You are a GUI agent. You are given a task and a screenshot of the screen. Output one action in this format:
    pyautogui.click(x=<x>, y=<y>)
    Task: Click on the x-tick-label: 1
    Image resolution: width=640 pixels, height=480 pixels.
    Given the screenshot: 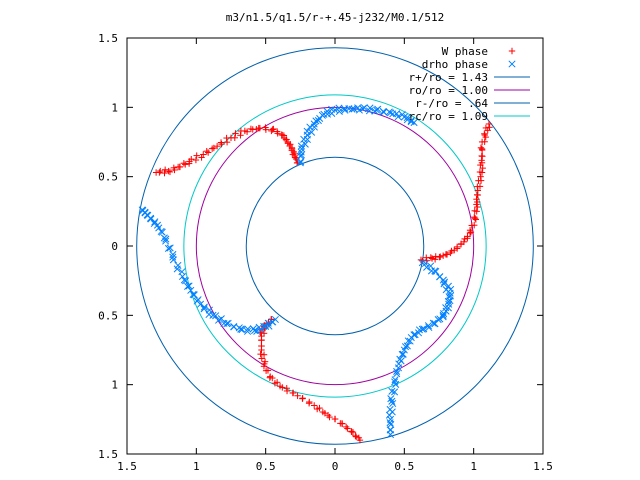 What is the action you would take?
    pyautogui.click(x=196, y=466)
    